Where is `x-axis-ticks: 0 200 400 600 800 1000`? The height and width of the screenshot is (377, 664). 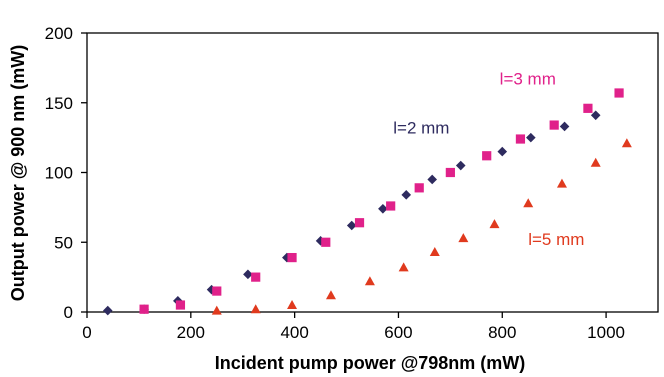
x-axis-ticks: 0 200 400 600 800 1000 is located at coordinates (353, 327).